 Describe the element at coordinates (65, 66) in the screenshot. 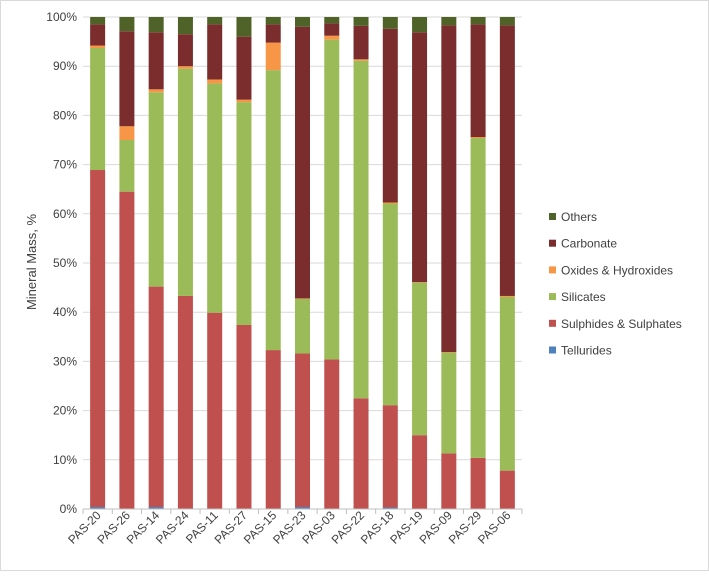

I see `y-tick-label: 90%` at that location.